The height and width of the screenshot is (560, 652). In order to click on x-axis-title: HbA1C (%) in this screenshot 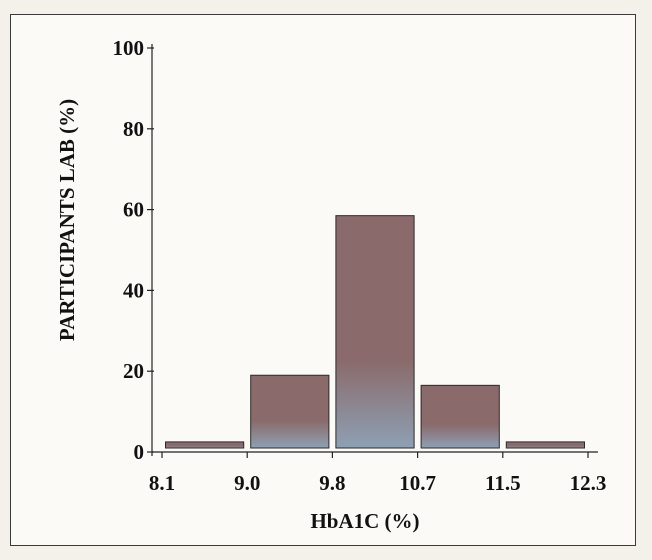, I will do `click(364, 521)`.